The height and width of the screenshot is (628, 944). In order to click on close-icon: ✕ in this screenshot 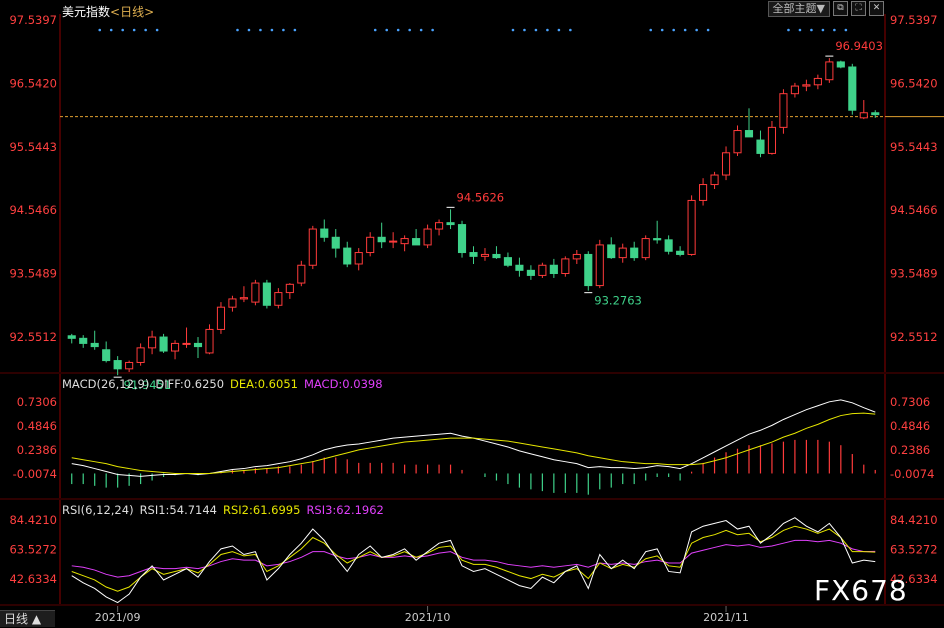, I will do `click(876, 8)`.